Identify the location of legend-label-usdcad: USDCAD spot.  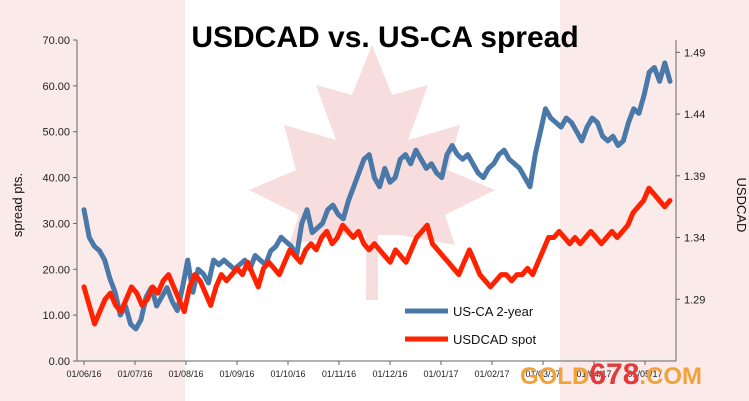
(494, 339).